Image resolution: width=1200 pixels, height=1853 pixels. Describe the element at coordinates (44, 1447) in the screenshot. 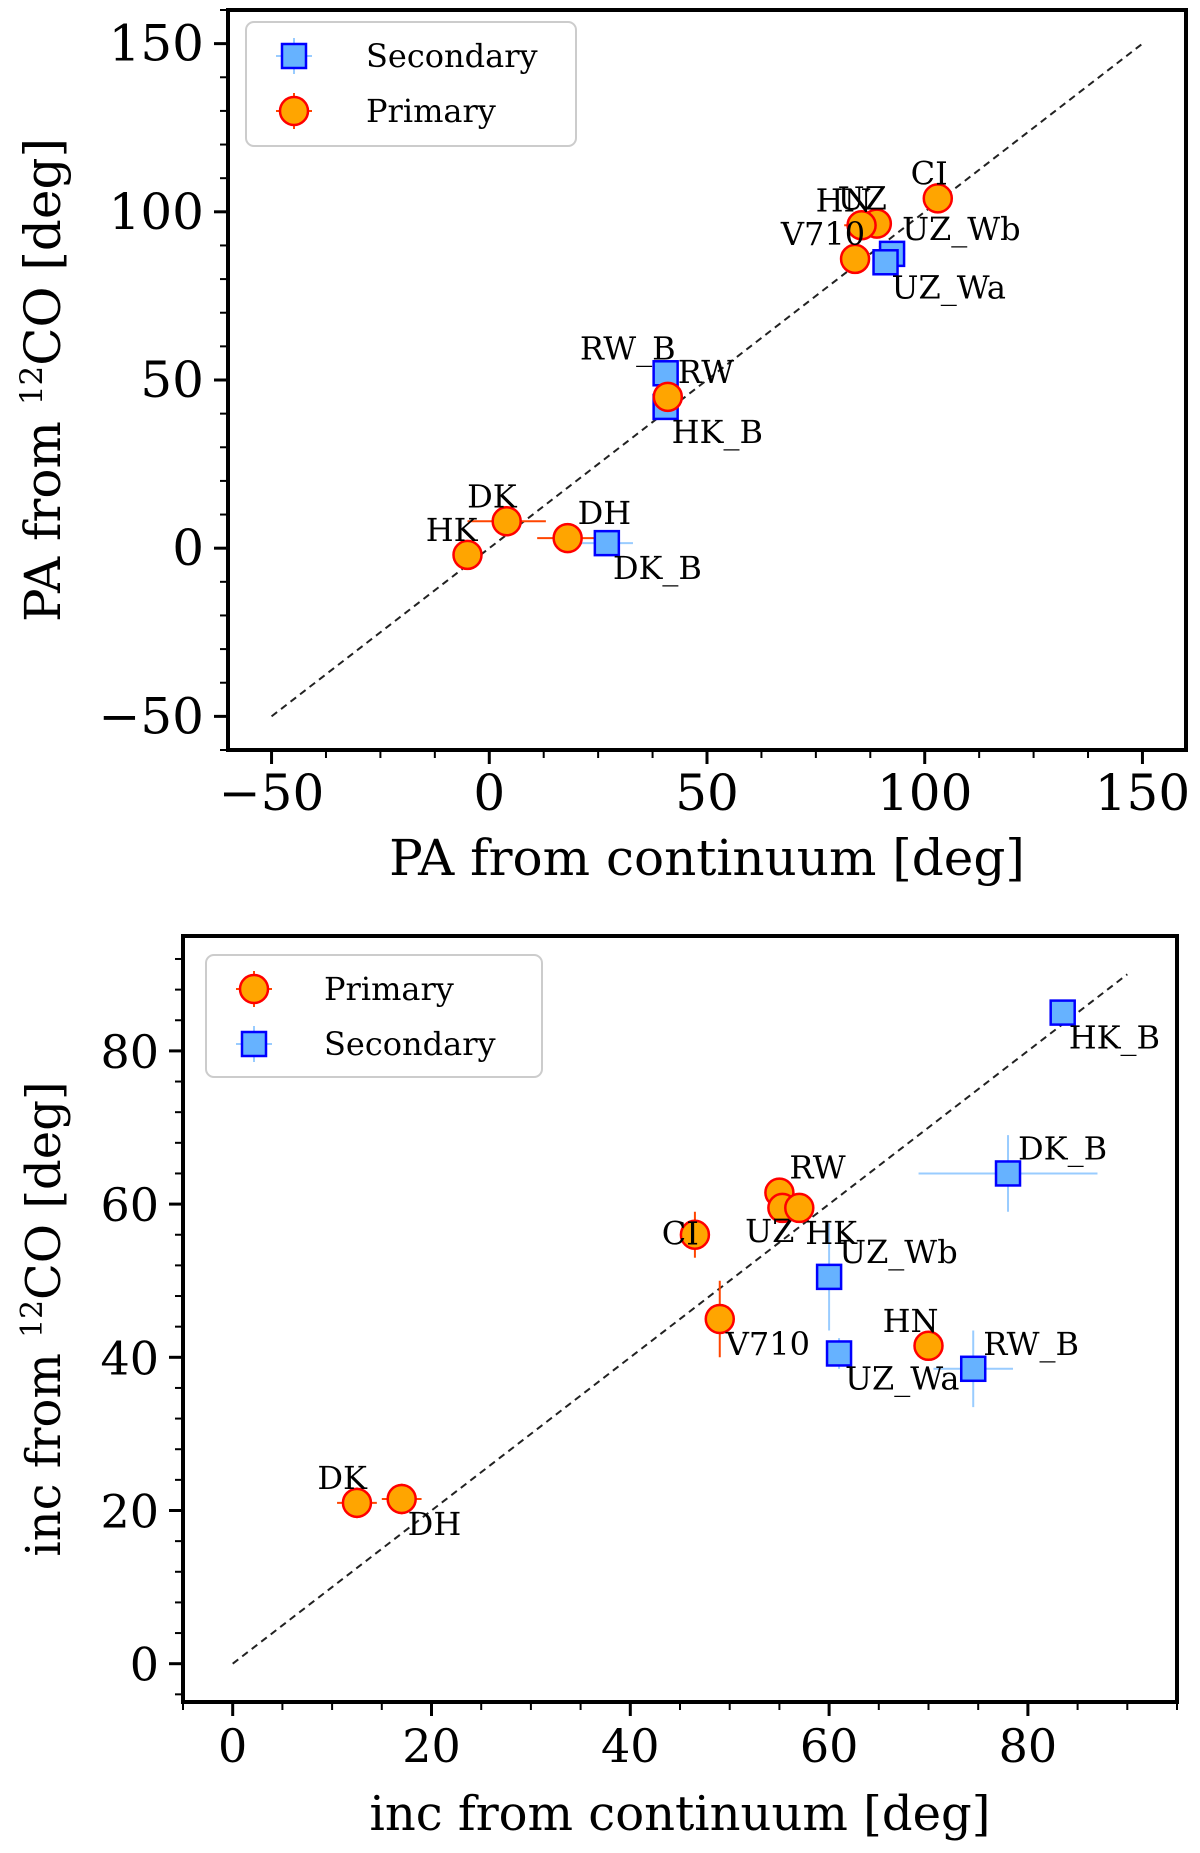

I see `y-axis-label-prefix: inc from` at that location.